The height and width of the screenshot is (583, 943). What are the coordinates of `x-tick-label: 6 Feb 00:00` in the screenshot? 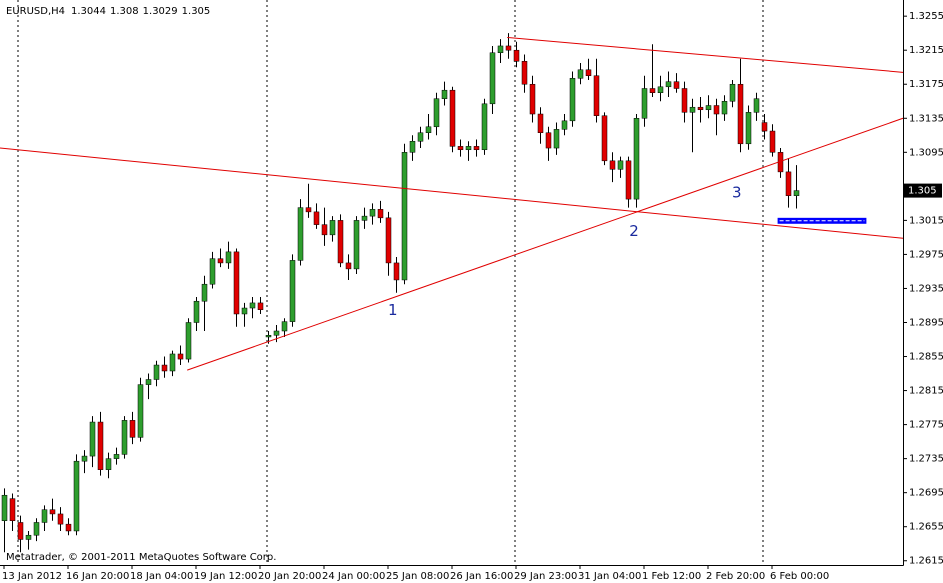 It's located at (799, 576).